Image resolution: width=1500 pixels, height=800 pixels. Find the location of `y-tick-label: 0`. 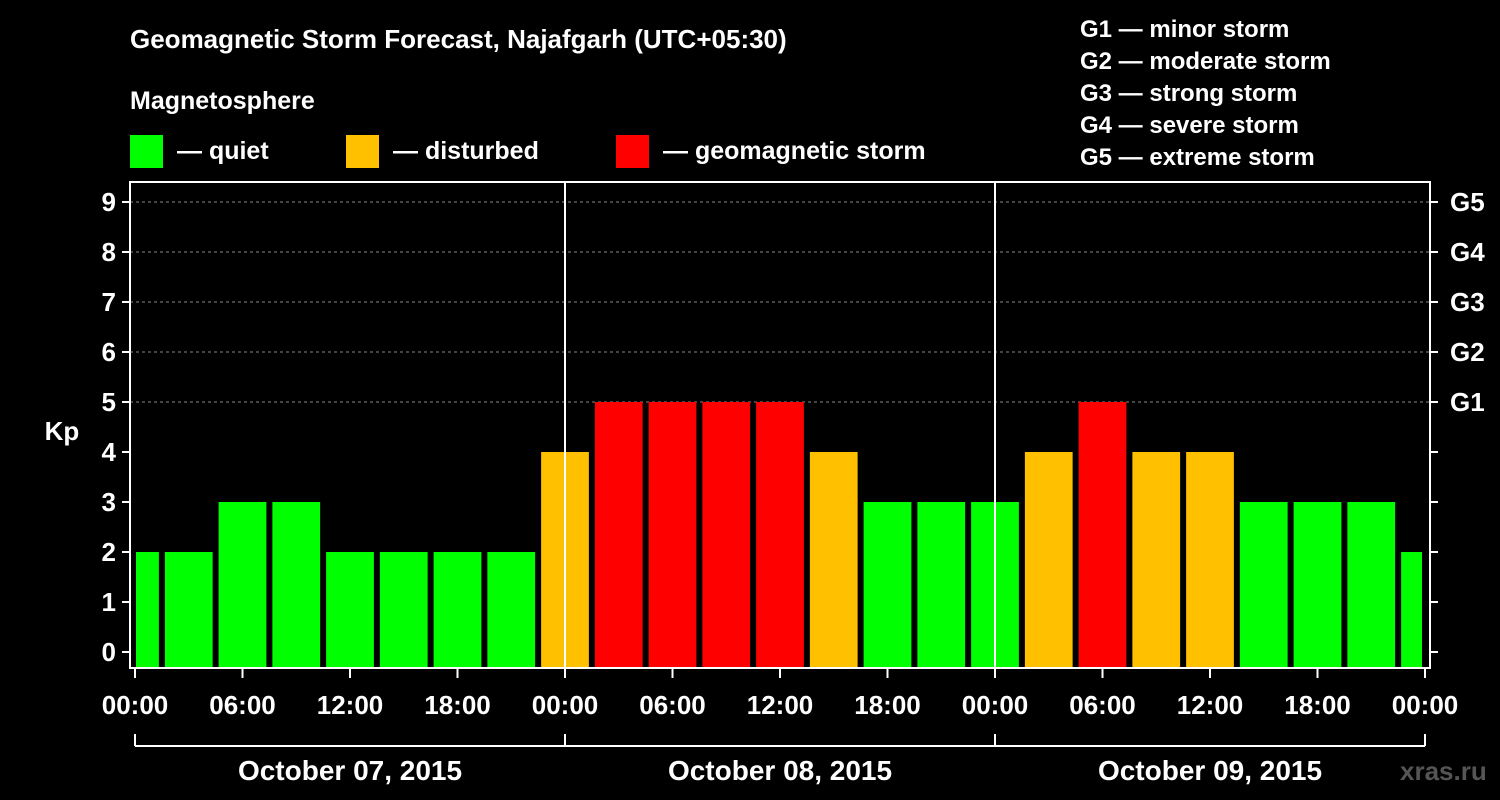

y-tick-label: 0 is located at coordinates (109, 652).